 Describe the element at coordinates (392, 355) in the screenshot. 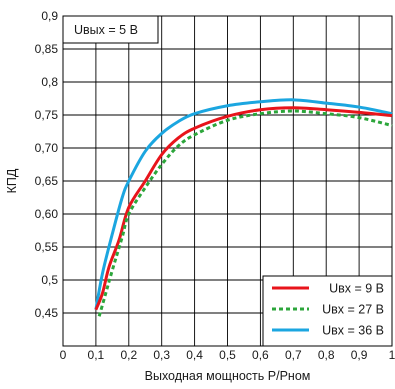

I see `x-tick-label: 1` at that location.